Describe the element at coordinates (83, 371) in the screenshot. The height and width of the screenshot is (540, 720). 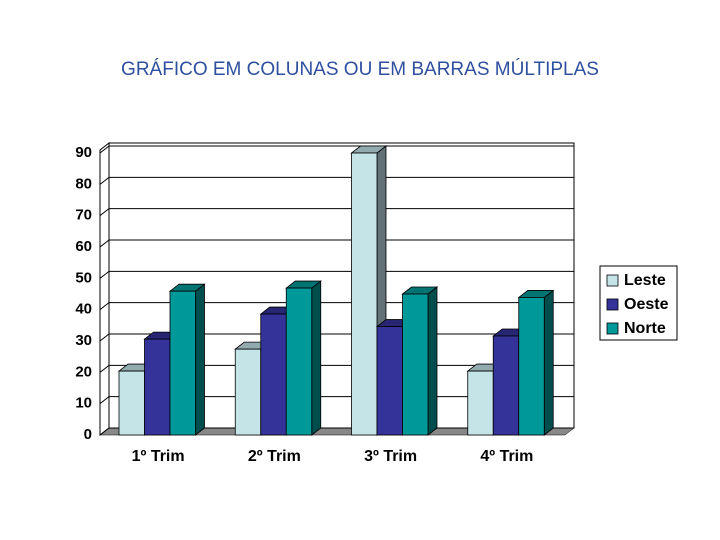
I see `y-tick-label: 20` at that location.